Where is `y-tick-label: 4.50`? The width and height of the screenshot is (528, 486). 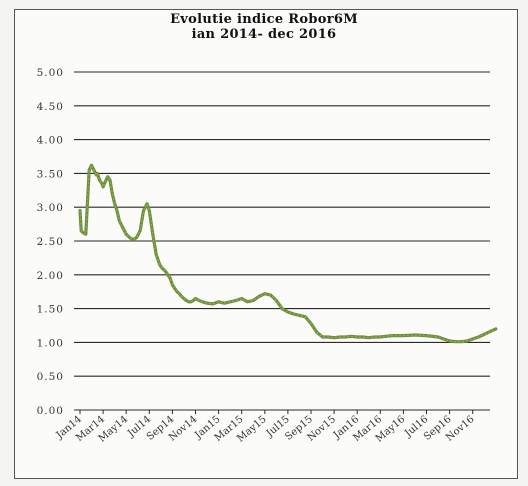
y-tick-label: 4.50 is located at coordinates (50, 107).